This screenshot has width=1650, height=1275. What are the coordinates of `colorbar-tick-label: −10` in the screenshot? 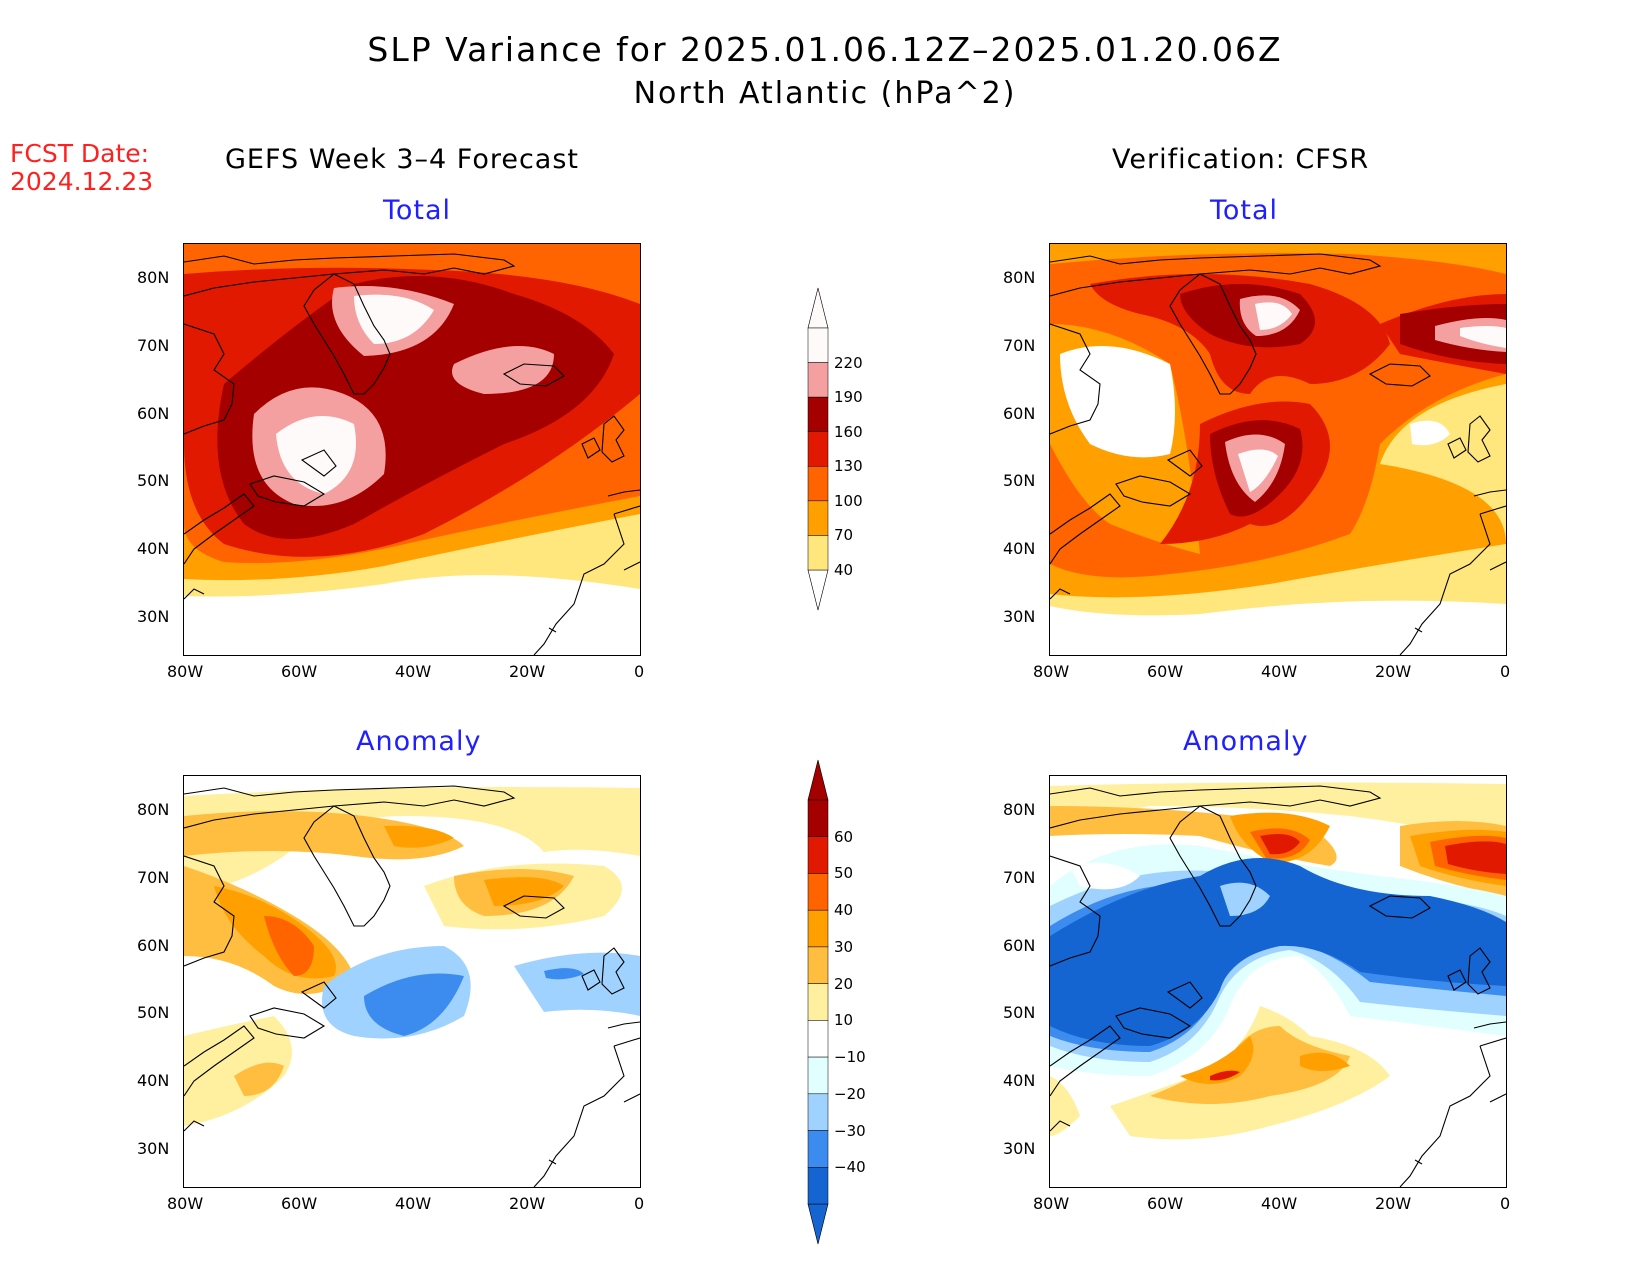 It's located at (850, 1057).